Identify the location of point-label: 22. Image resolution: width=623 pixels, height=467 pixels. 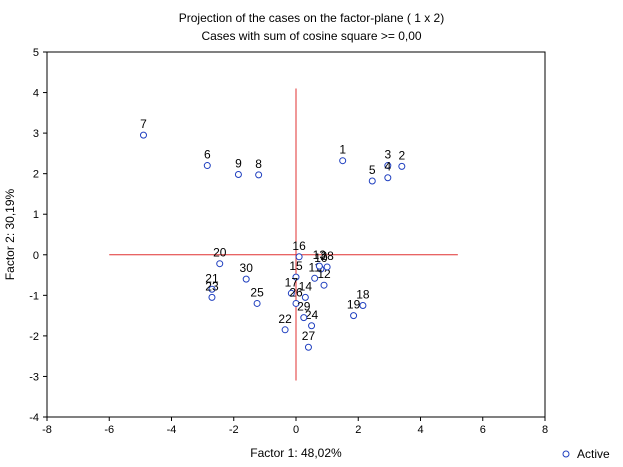
(285, 319).